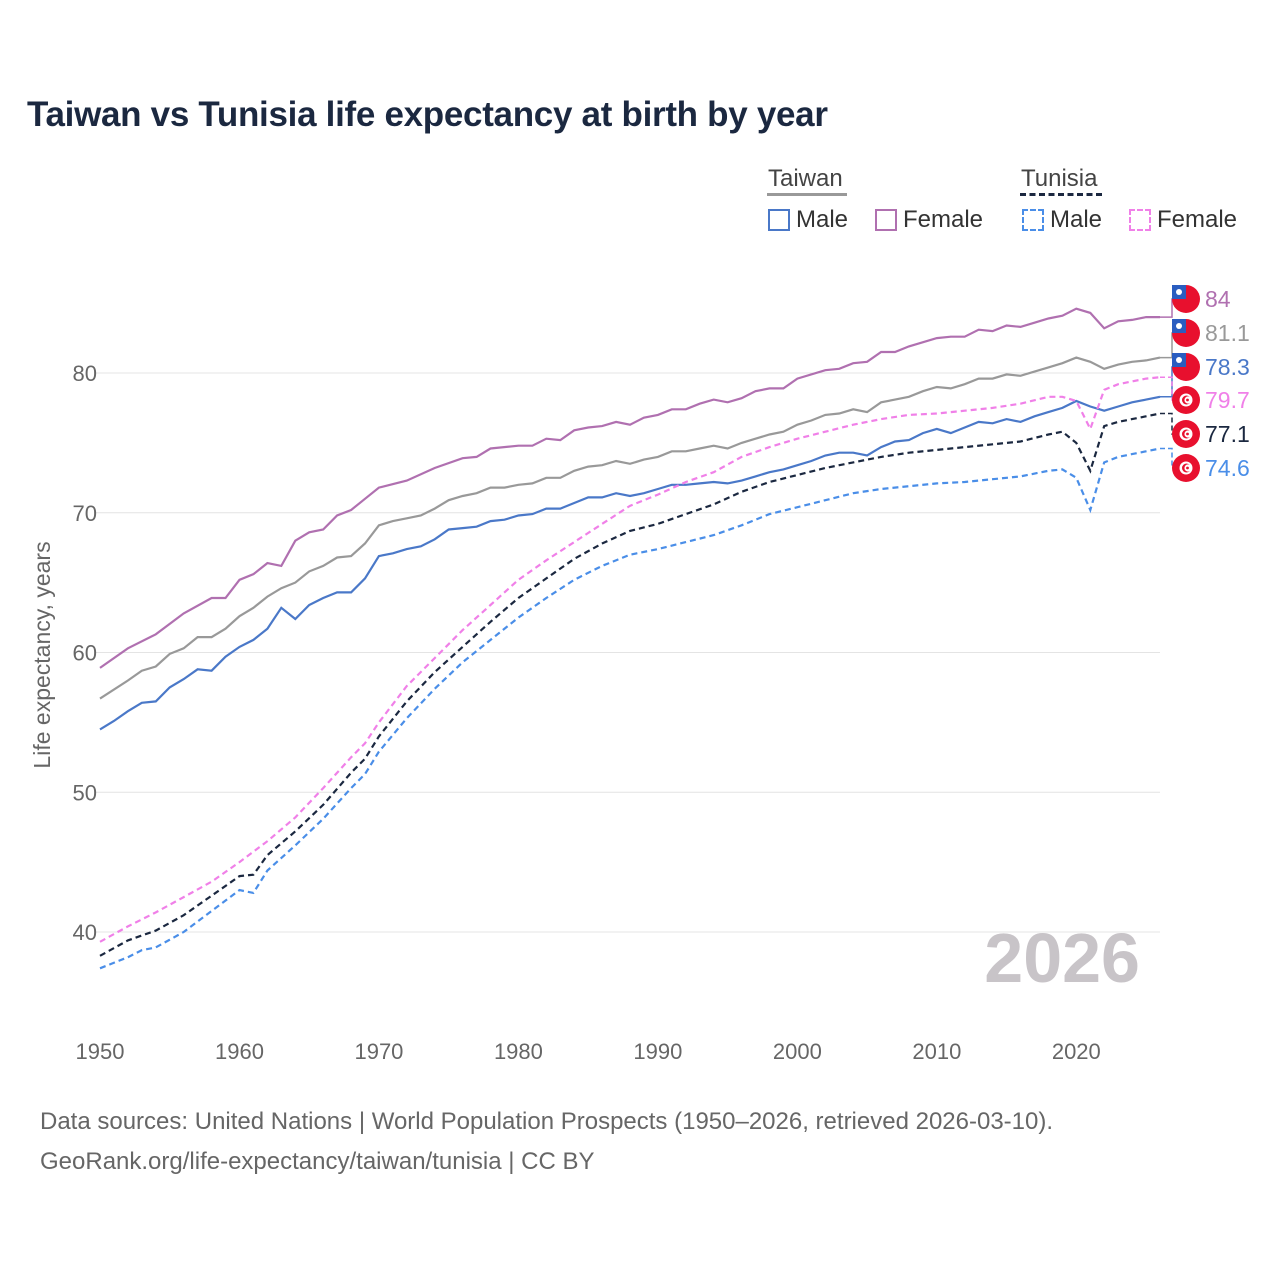 The height and width of the screenshot is (1280, 1280). I want to click on legend-taiwan-male: Male, so click(808, 220).